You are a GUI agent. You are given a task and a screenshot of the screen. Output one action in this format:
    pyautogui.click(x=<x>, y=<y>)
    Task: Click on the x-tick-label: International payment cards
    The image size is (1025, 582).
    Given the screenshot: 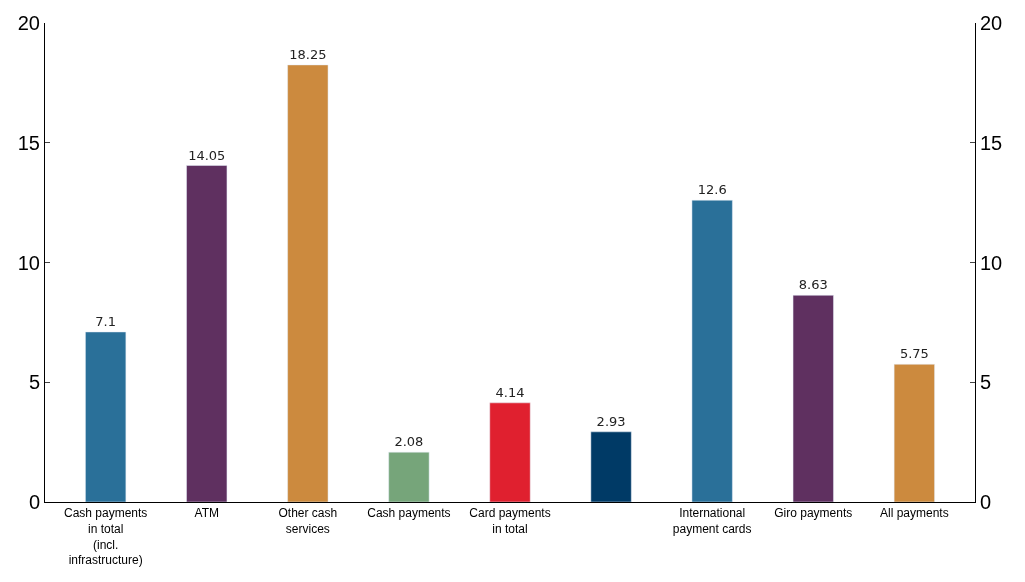 What is the action you would take?
    pyautogui.click(x=712, y=521)
    